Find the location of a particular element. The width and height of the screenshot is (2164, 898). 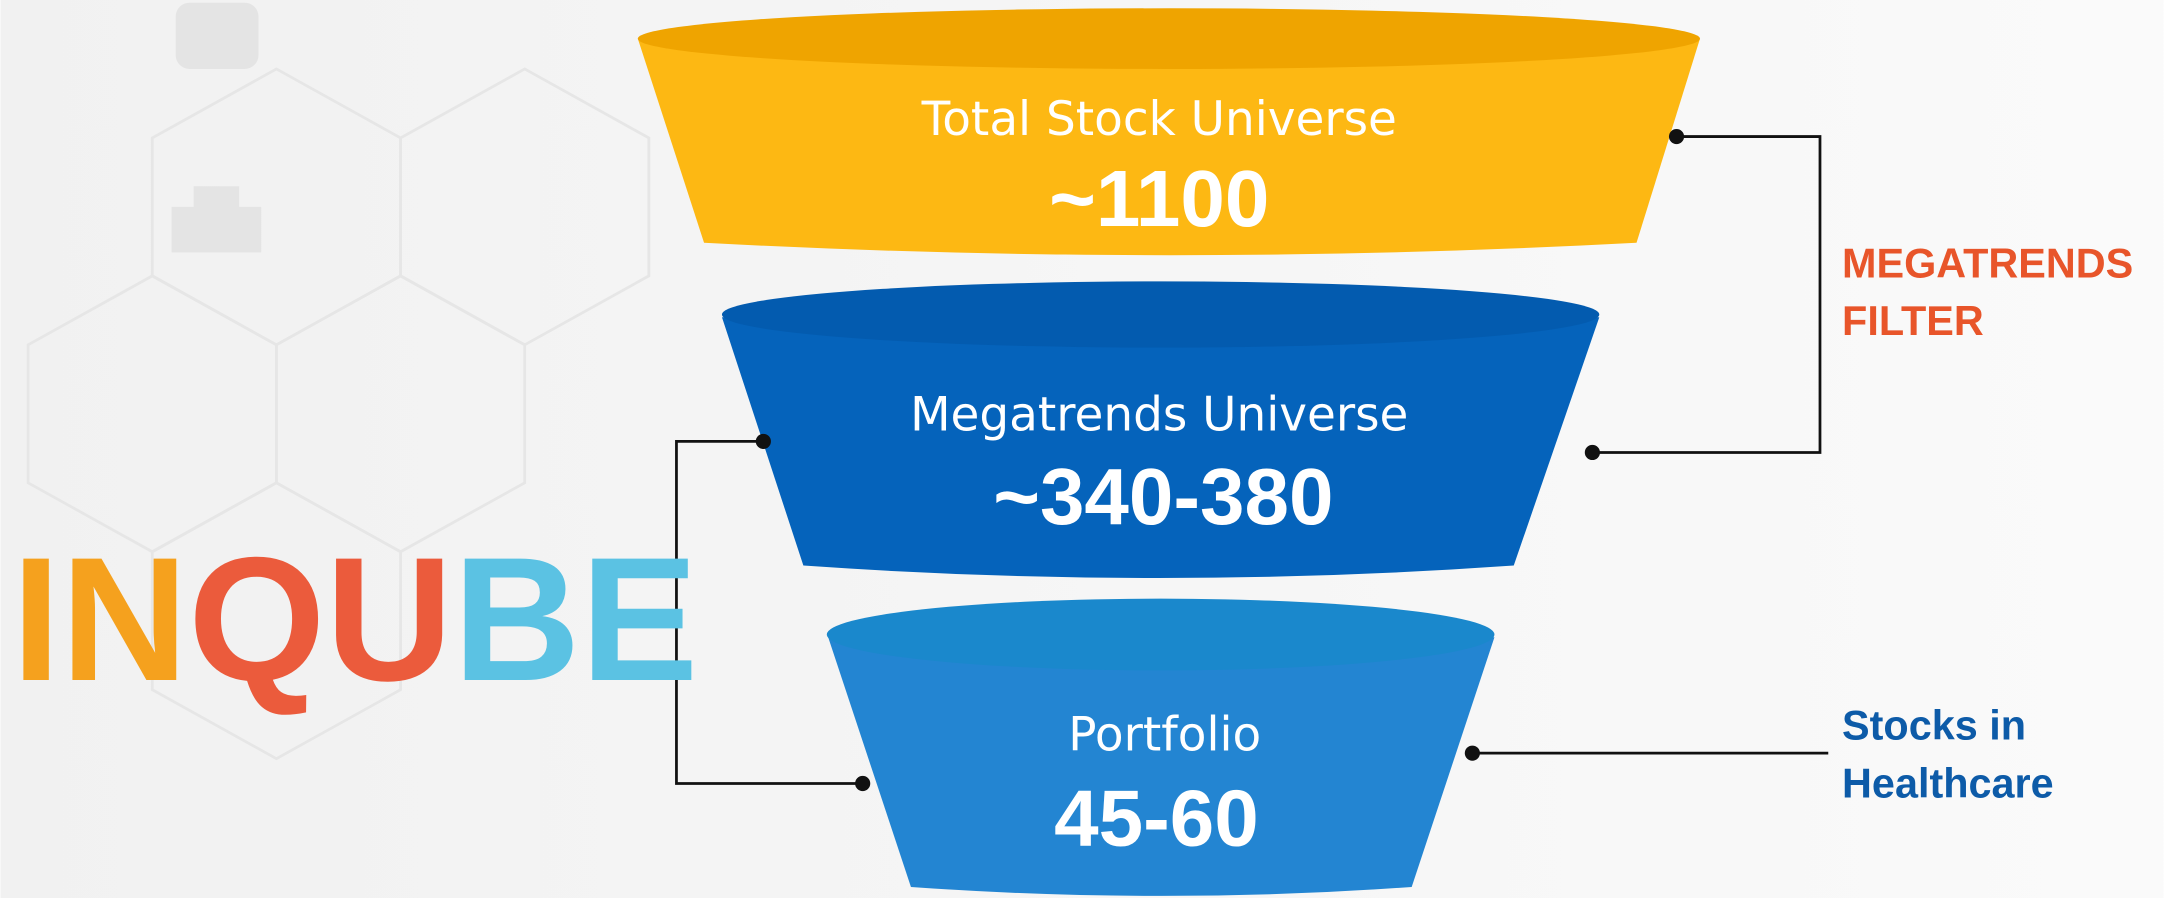

annotation: Healthcare is located at coordinates (1948, 783).